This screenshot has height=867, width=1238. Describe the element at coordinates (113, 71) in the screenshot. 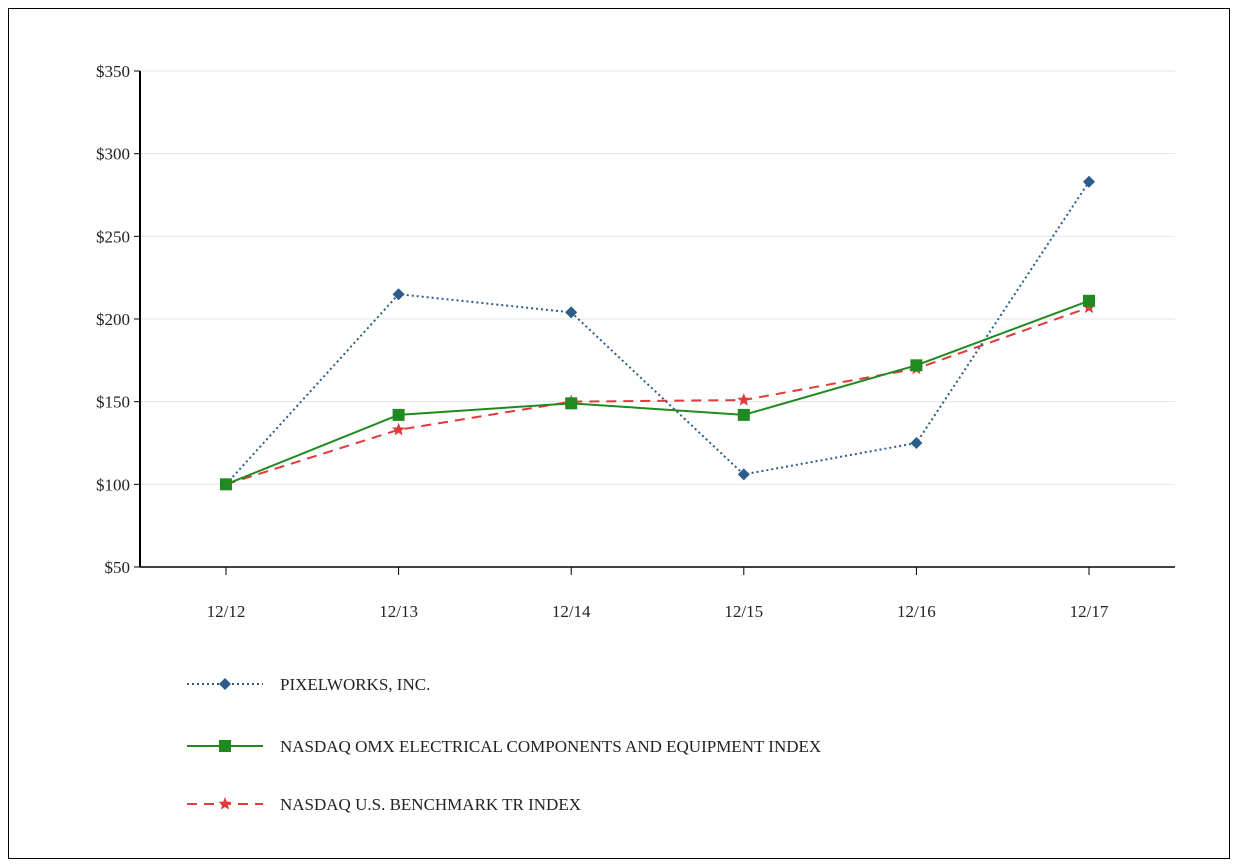

I see `y-tick-label: $350` at that location.